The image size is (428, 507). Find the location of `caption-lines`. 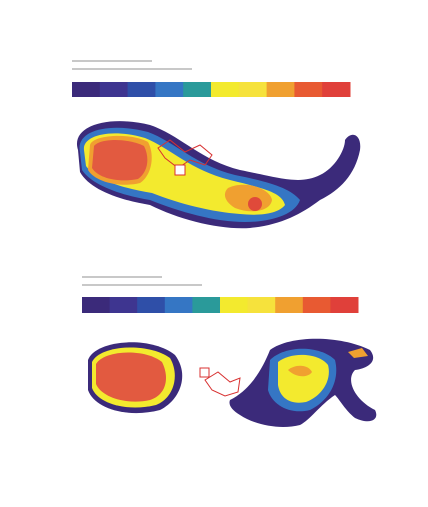

caption-lines is located at coordinates (137, 173).